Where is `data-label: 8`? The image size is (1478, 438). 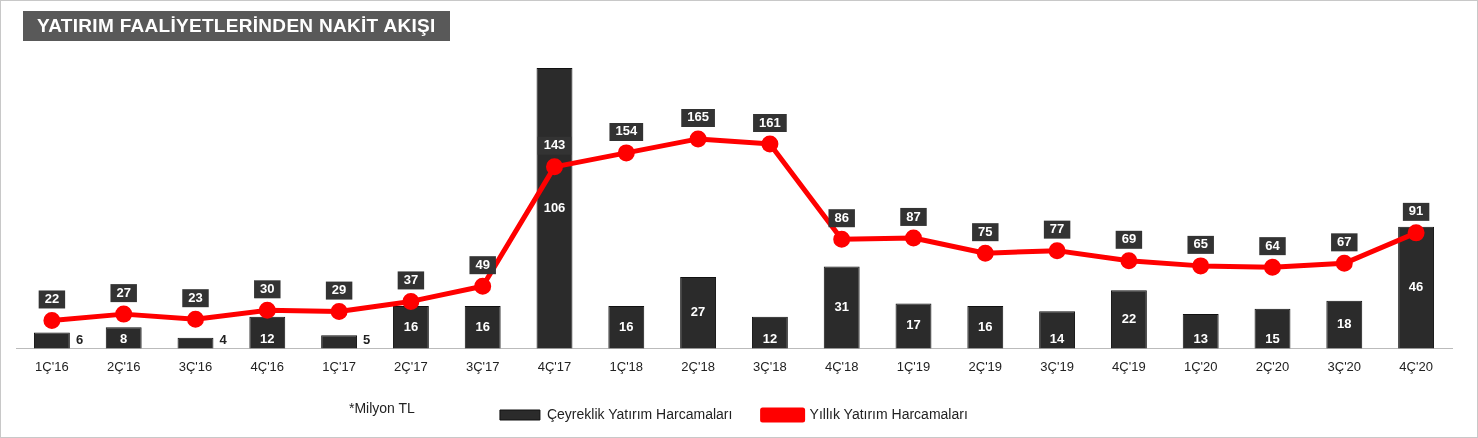 data-label: 8 is located at coordinates (124, 338).